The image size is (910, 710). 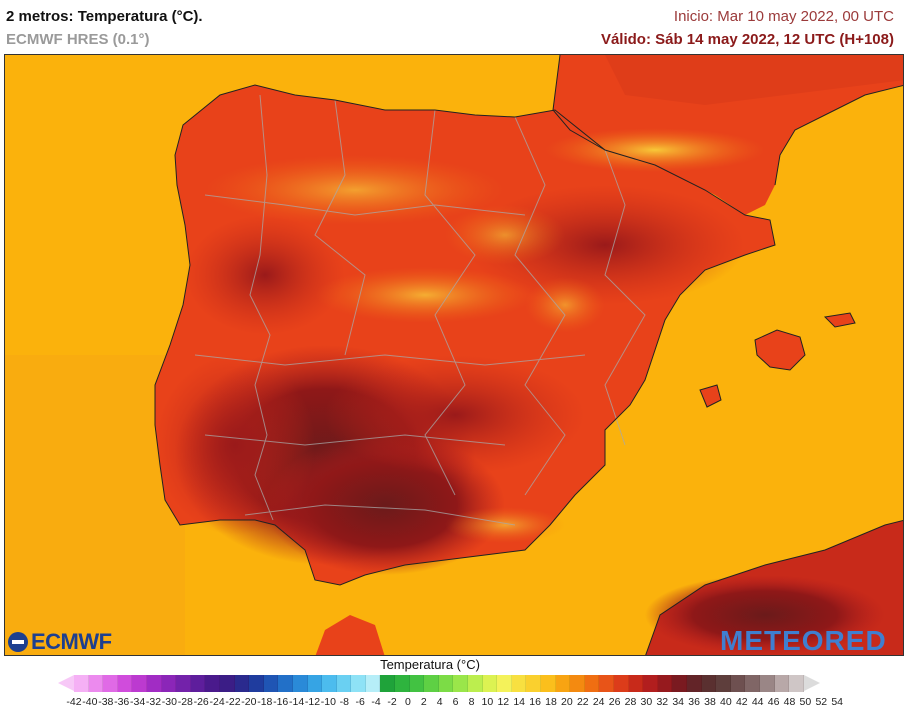 I want to click on legend-tick-label: 14, so click(x=519, y=702).